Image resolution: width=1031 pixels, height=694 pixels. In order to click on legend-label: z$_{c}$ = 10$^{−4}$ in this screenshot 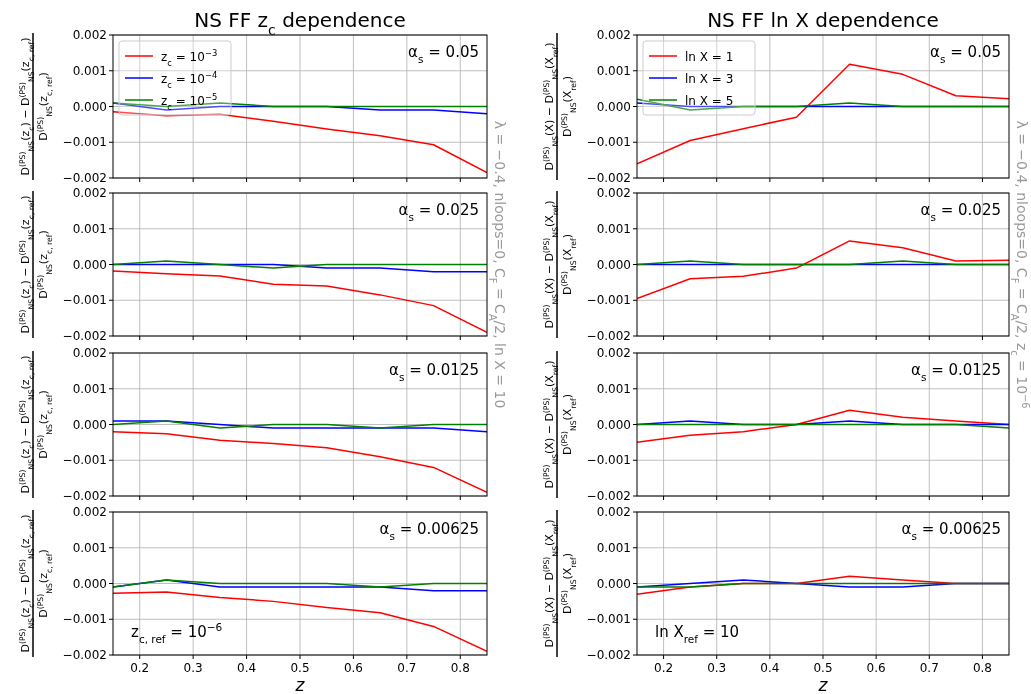, I will do `click(189, 80)`.